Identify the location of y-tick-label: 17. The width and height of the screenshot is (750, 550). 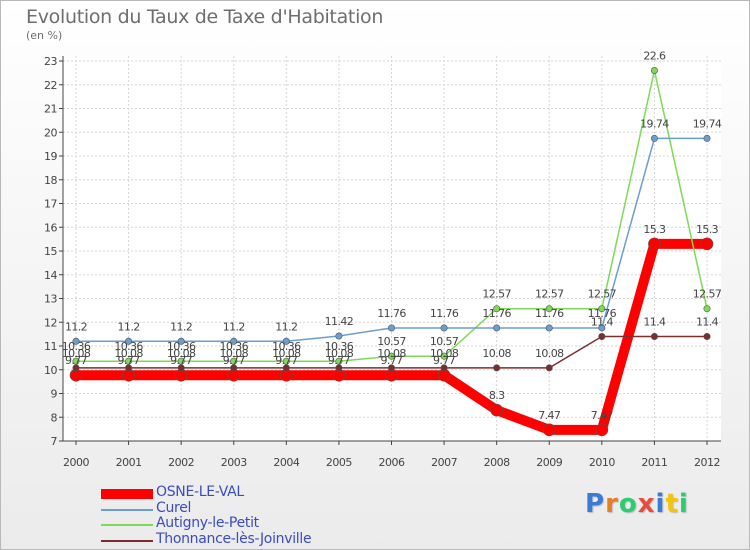
(50, 204).